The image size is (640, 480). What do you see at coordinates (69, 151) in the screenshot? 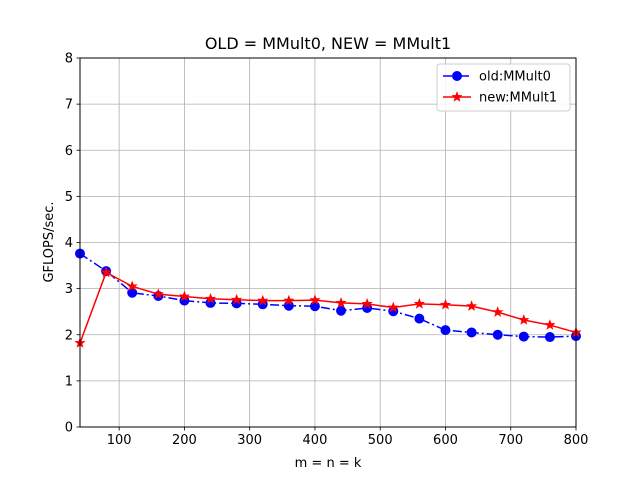
I see `y-tick-label: 6` at bounding box center [69, 151].